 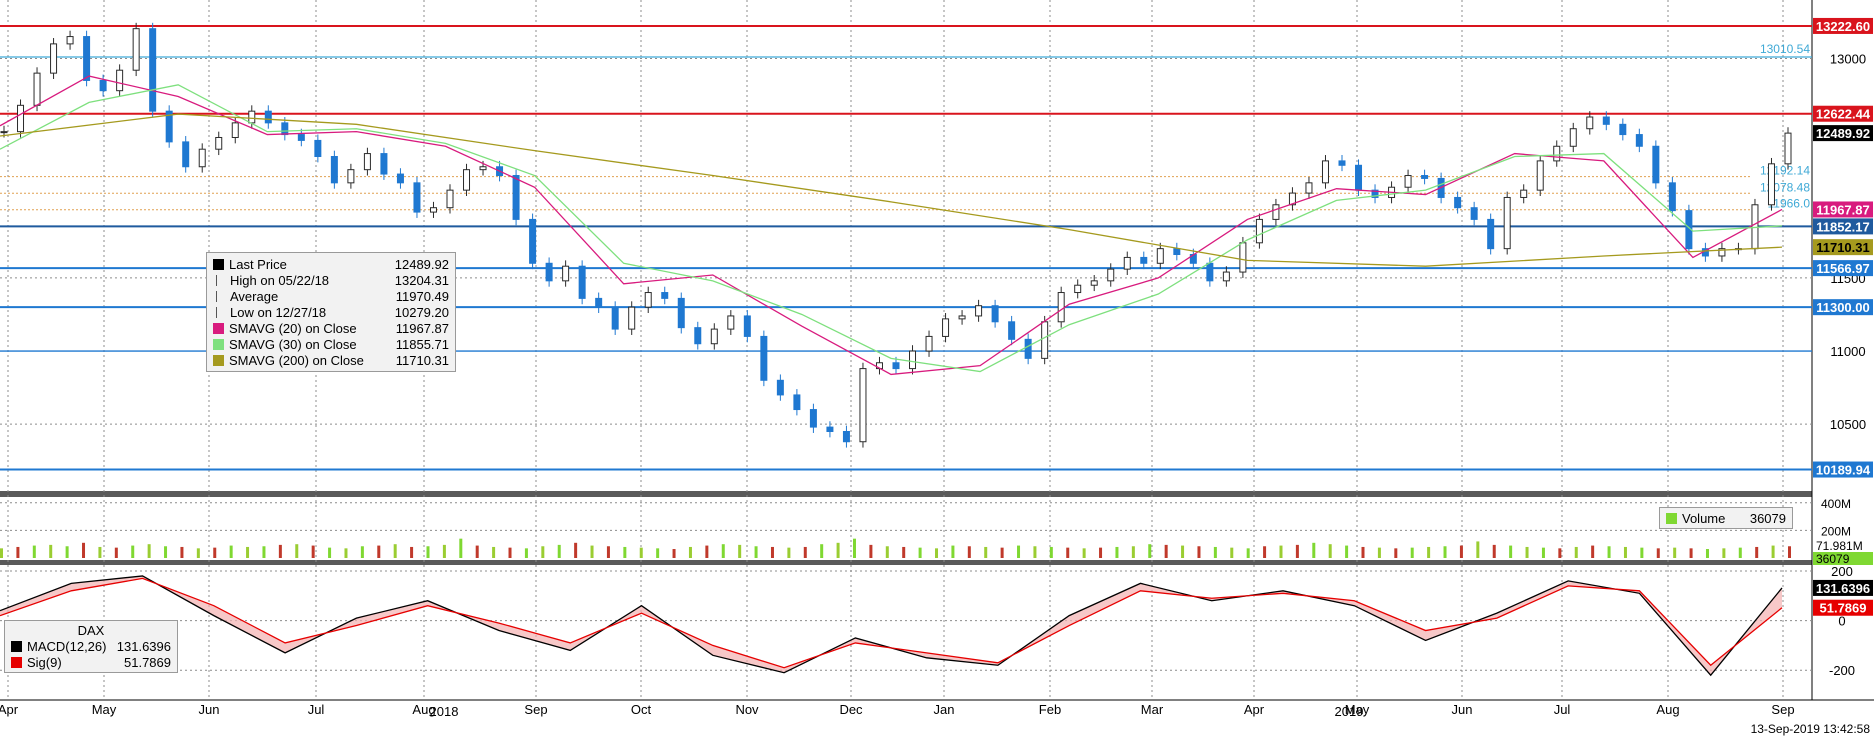 What do you see at coordinates (143, 646) in the screenshot?
I see `legend-value: 131.6396` at bounding box center [143, 646].